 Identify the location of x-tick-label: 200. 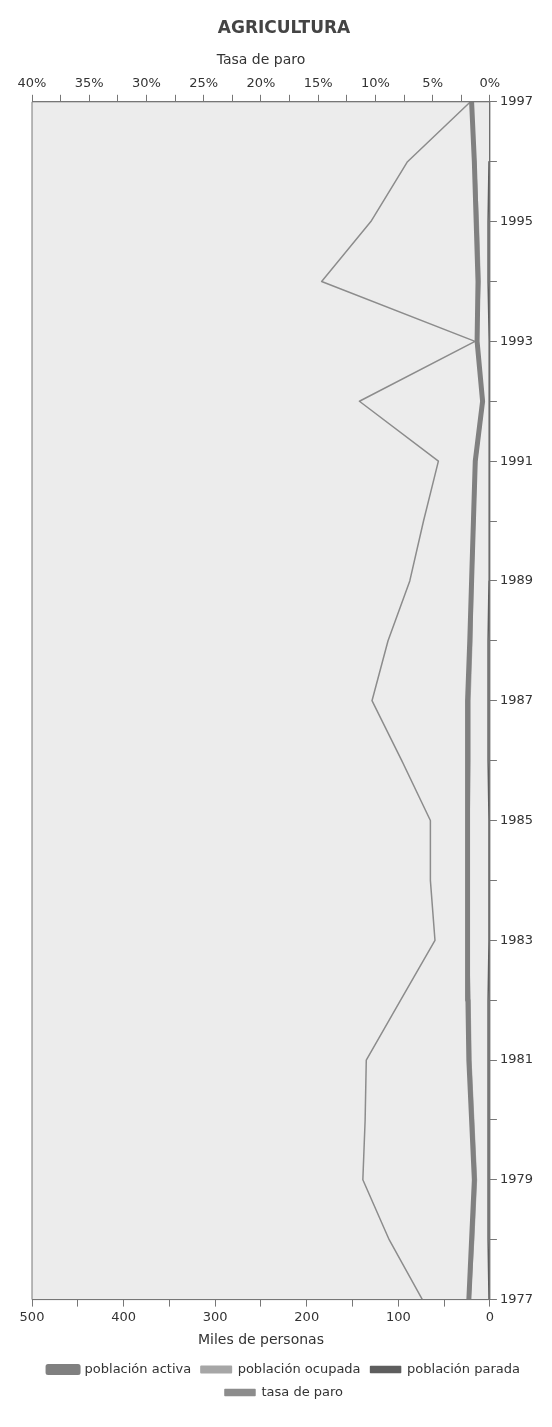
(307, 1316).